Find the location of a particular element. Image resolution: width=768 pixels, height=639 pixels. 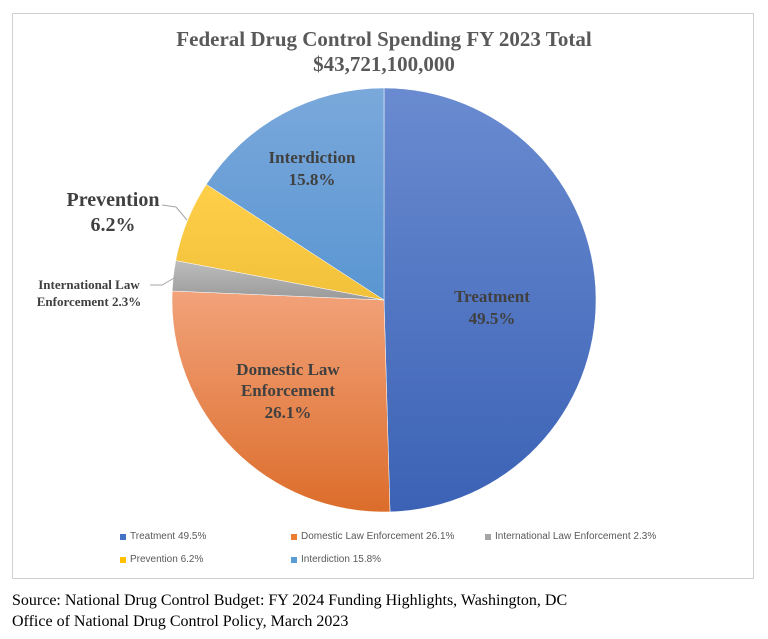

legend-label: Treatment 49.5% is located at coordinates (168, 536).